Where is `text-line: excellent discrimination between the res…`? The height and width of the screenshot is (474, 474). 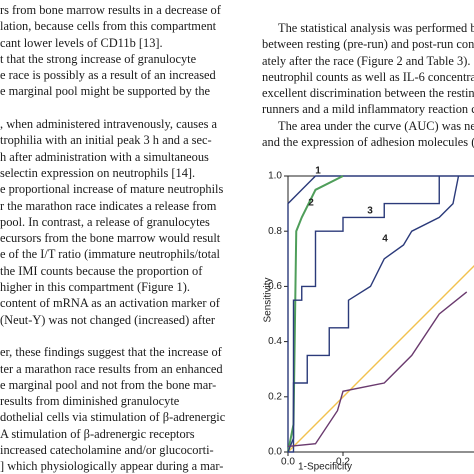 text-line: excellent discrimination between the res… is located at coordinates (368, 93).